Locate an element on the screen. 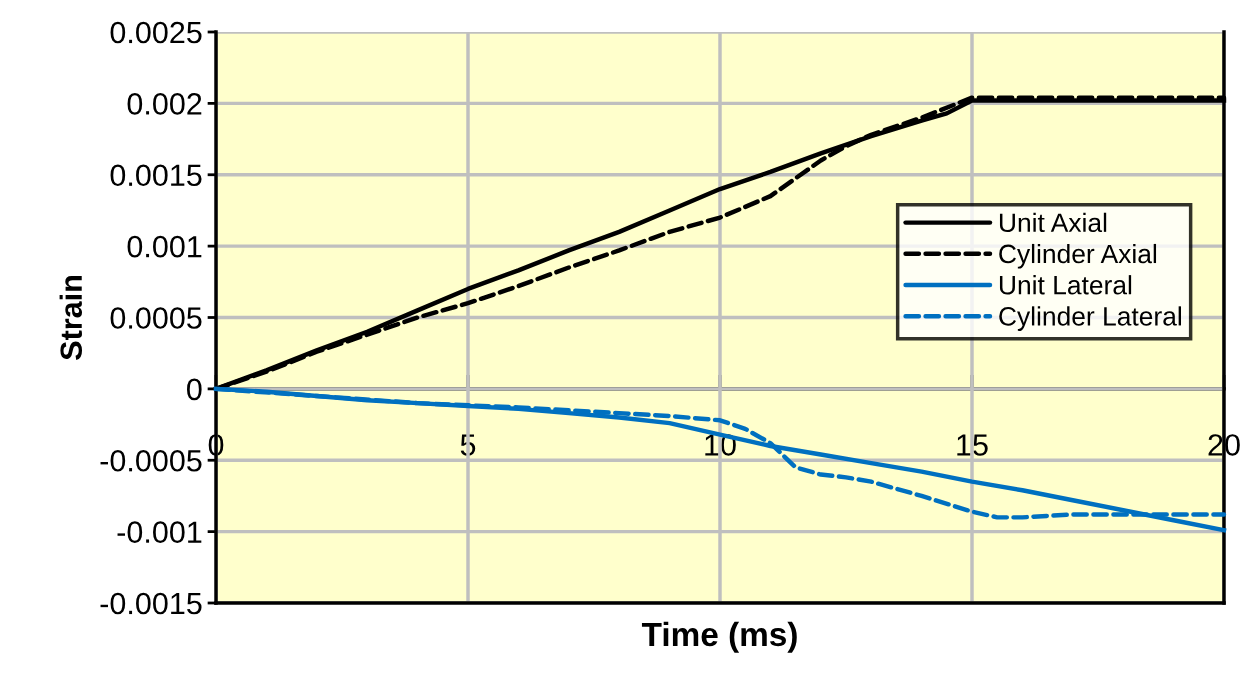 This screenshot has width=1250, height=673. y-tick-label: -0.0015 is located at coordinates (151, 603).